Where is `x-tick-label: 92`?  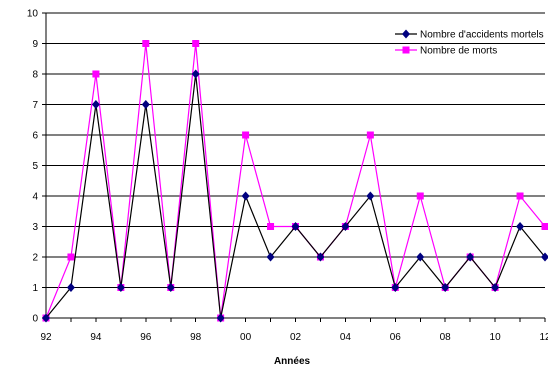
x-tick-label: 92 is located at coordinates (46, 337).